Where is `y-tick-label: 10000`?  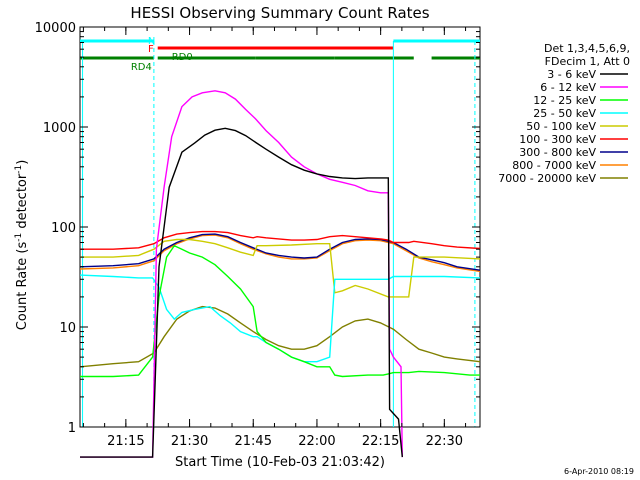 y-tick-label: 10000 is located at coordinates (55, 28).